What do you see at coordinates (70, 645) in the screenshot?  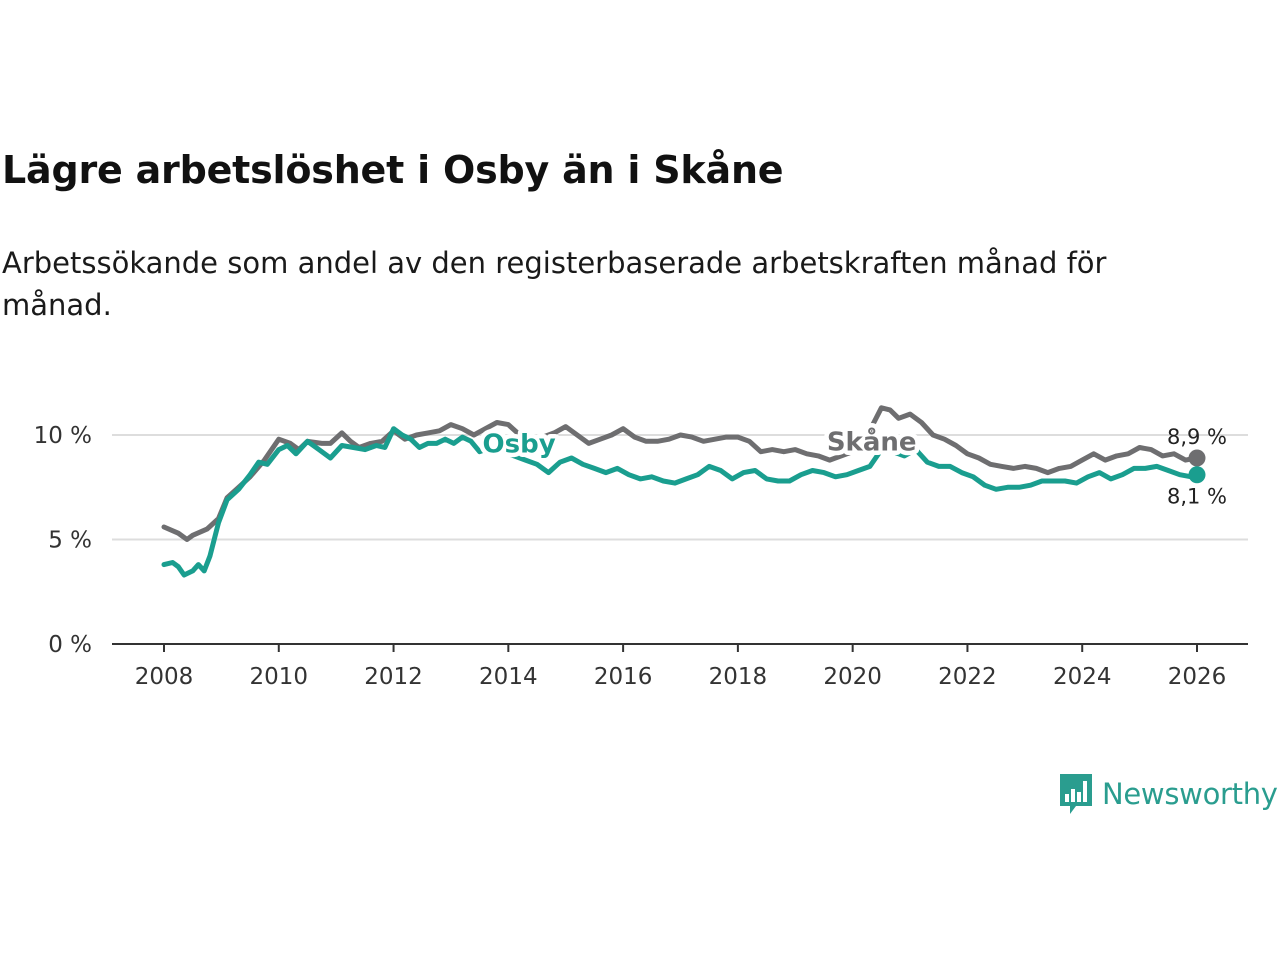 I see `y-tick-label: 0 %` at bounding box center [70, 645].